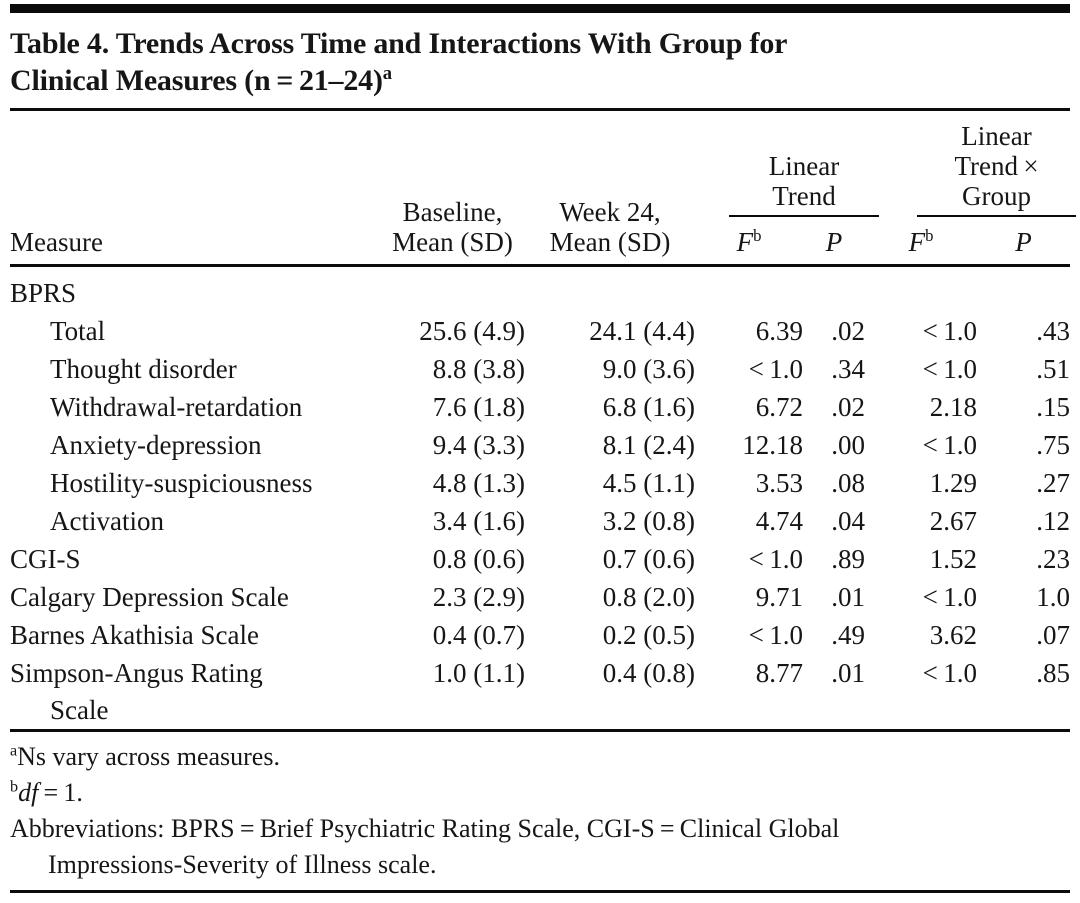 The height and width of the screenshot is (903, 1080). Describe the element at coordinates (779, 407) in the screenshot. I see `f1-cell: 6.72` at that location.